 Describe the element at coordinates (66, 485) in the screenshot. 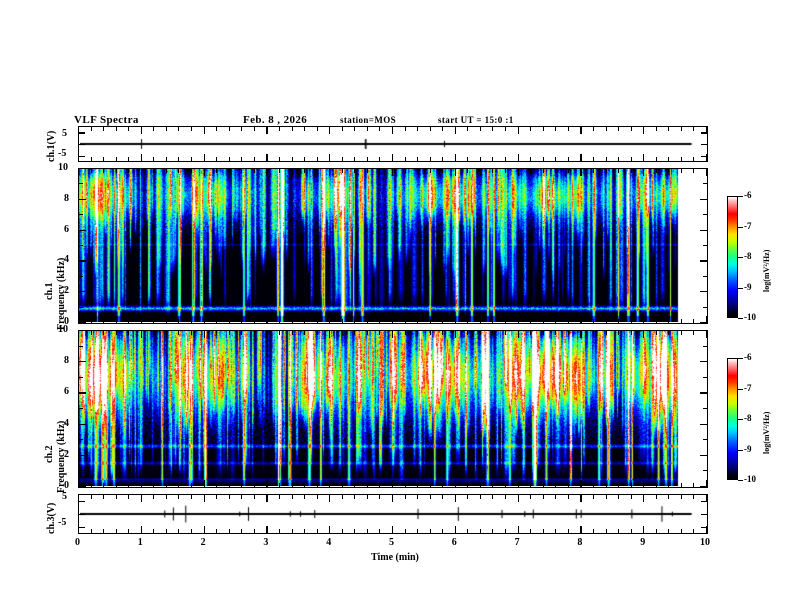

I see `ch2-spec-ytick-label: 0` at that location.